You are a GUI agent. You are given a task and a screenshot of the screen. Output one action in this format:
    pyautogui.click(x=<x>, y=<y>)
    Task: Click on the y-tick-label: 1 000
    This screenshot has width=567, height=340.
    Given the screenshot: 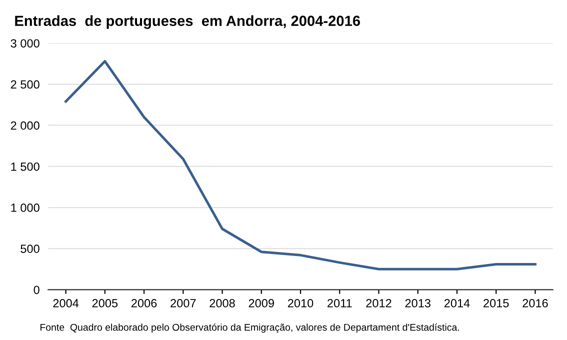 What is the action you would take?
    pyautogui.click(x=25, y=208)
    